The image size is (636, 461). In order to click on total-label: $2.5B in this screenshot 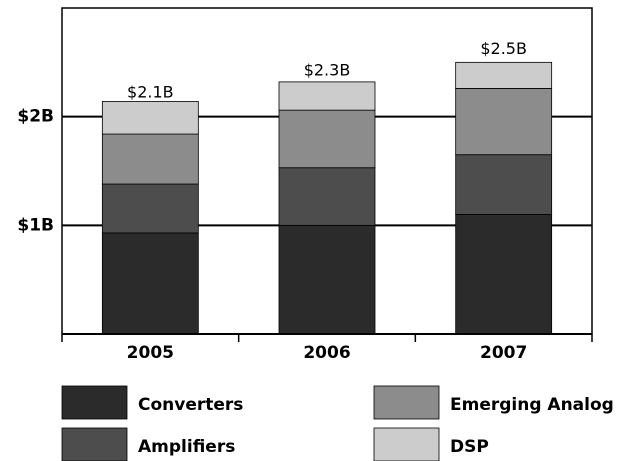, I will do `click(503, 48)`.